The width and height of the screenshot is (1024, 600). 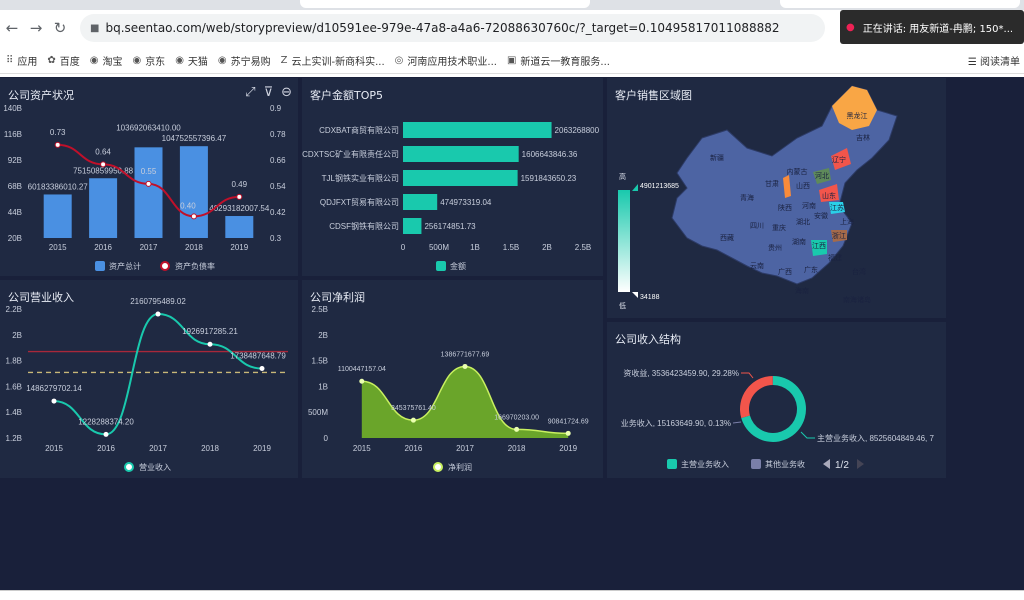 I want to click on legend-label: 主营业务收入, so click(x=705, y=464).